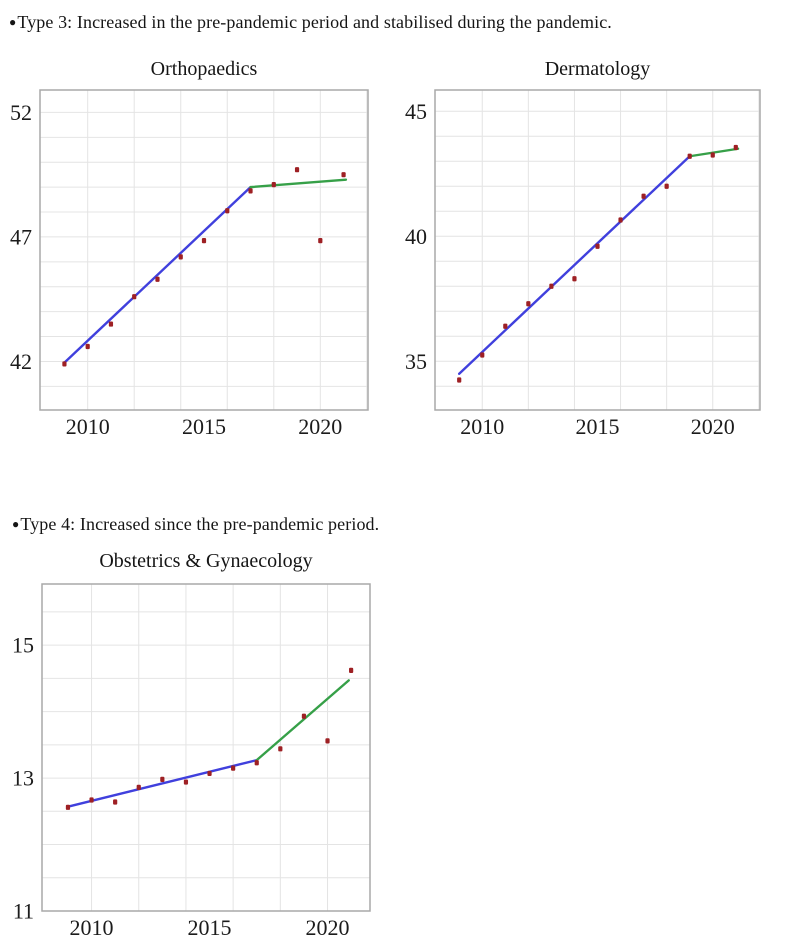 This screenshot has height=946, width=793. Describe the element at coordinates (597, 69) in the screenshot. I see `chart-title-dermatology: Dermatology` at that location.